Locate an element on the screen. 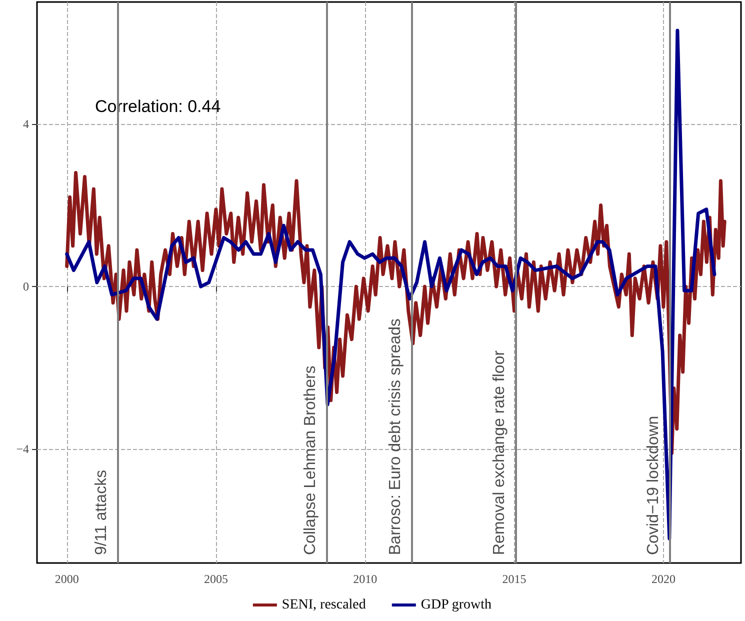  ref-line-label: Removal exchange rate floor is located at coordinates (499, 452).